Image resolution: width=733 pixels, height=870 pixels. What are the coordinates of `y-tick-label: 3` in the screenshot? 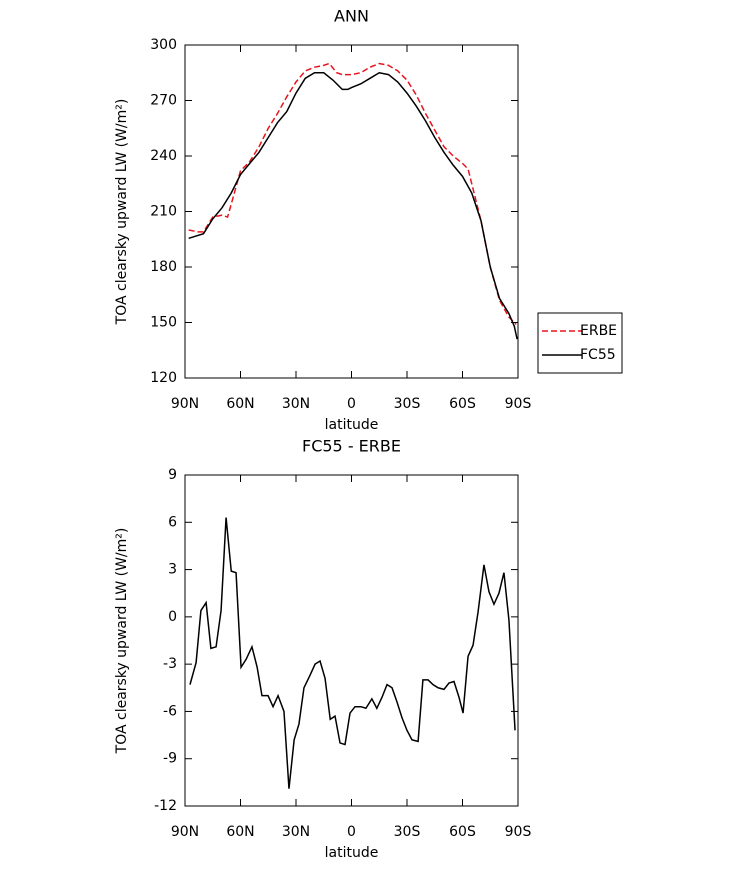 It's located at (172, 570).